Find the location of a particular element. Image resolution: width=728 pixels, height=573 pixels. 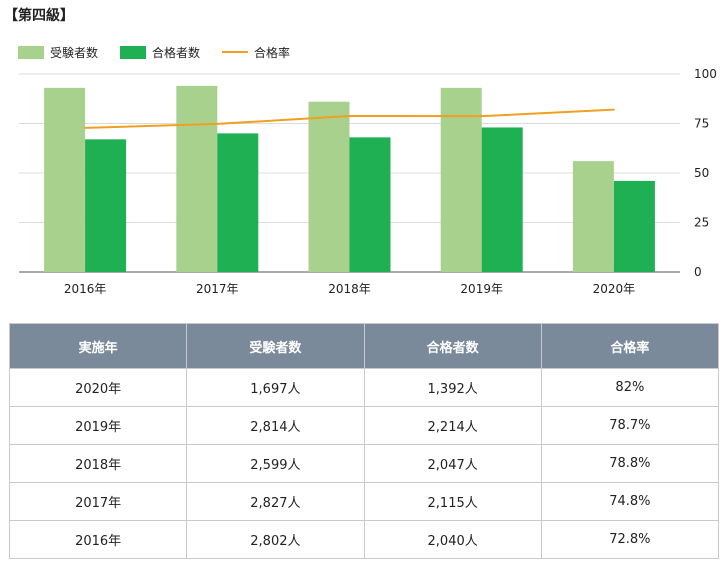

cell-passers: 2,214人 is located at coordinates (452, 425).